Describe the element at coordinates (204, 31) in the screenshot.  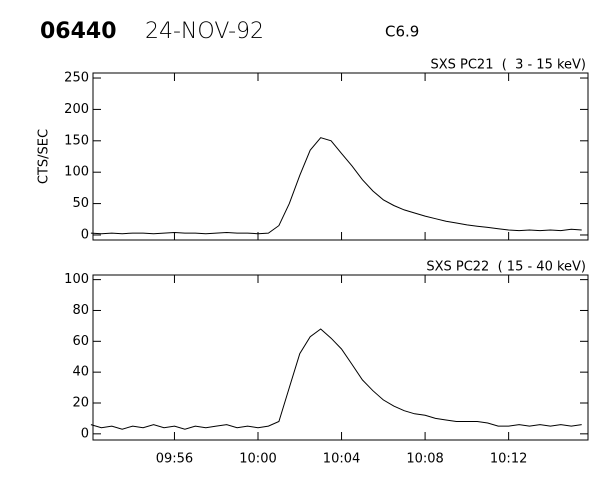
I see `event-date: 24-NOV-92` at that location.